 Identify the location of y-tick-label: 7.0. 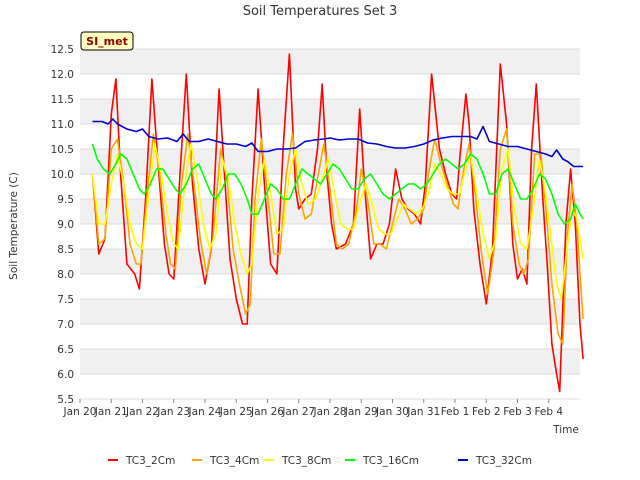
(65, 325).